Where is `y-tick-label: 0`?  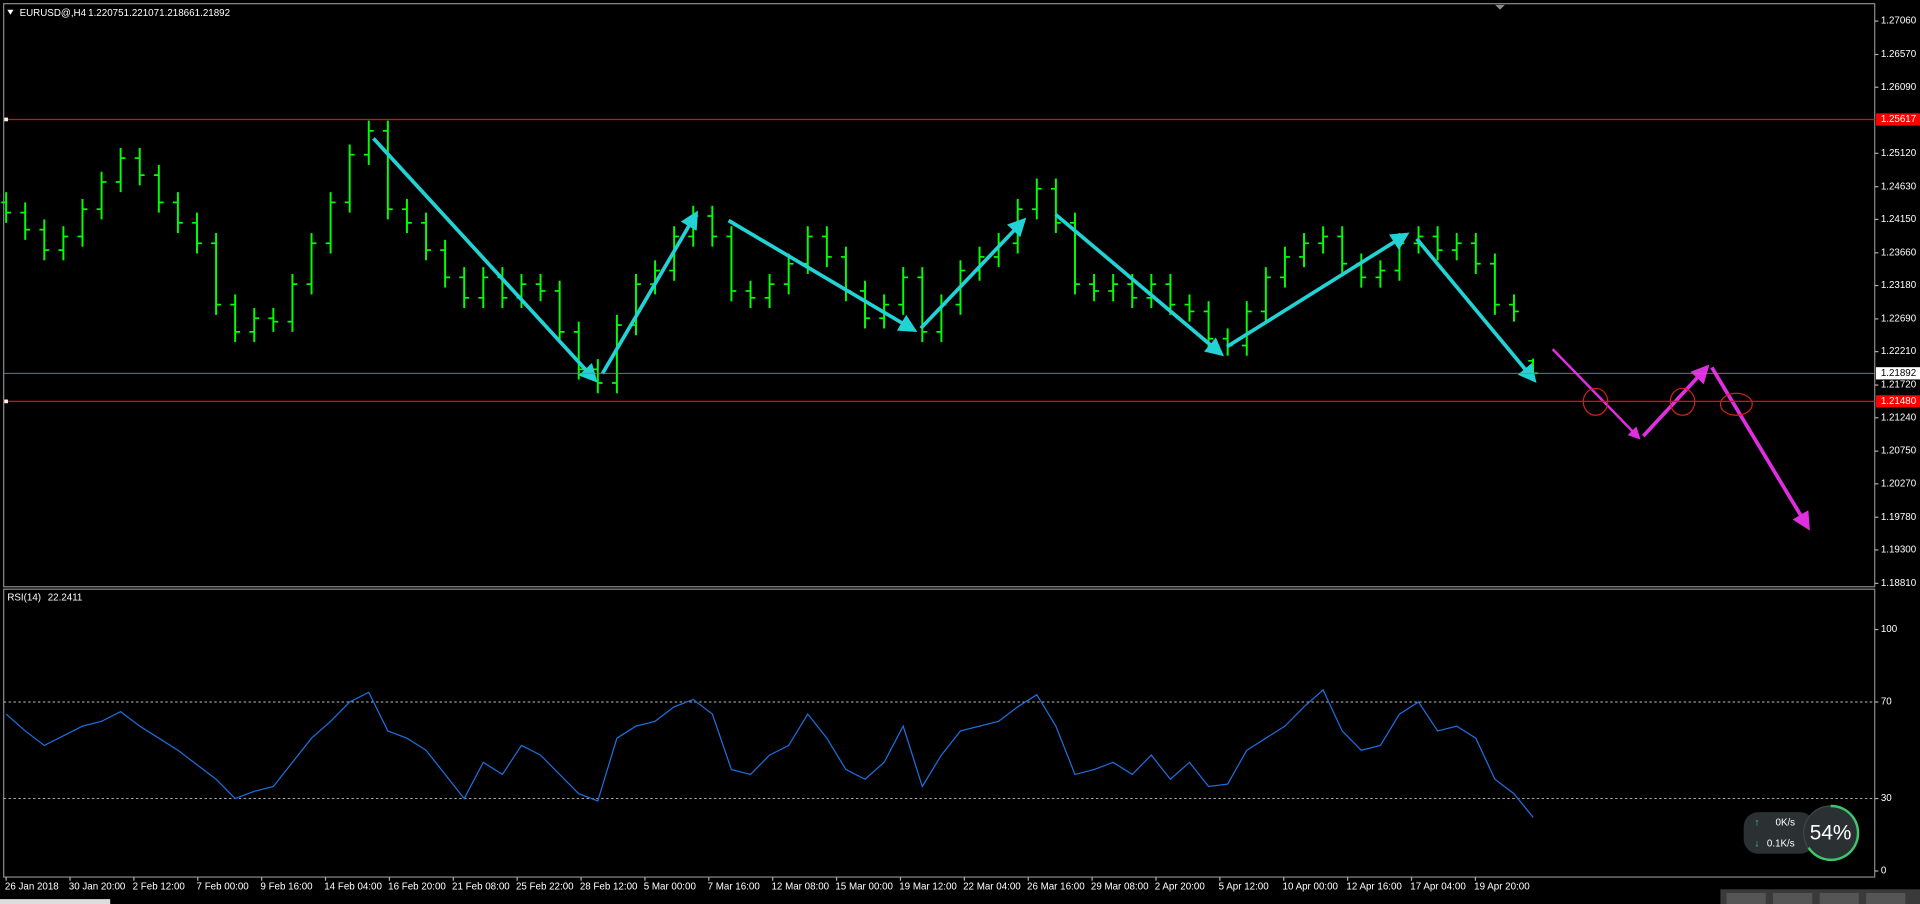 y-tick-label: 0 is located at coordinates (1884, 871).